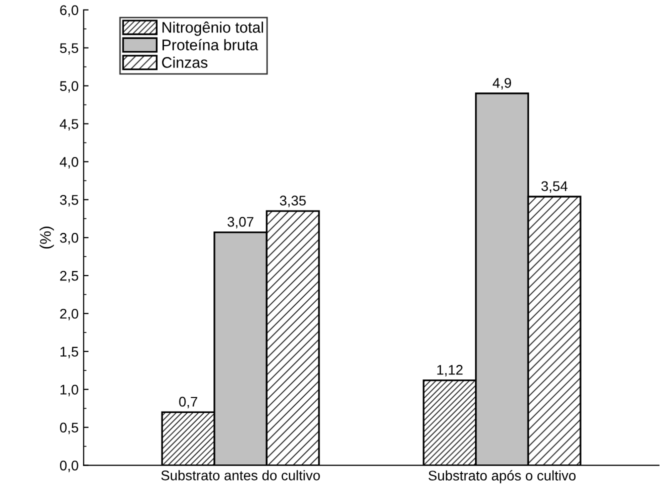  Describe the element at coordinates (69, 390) in the screenshot. I see `y-tick-label: 1,0` at that location.